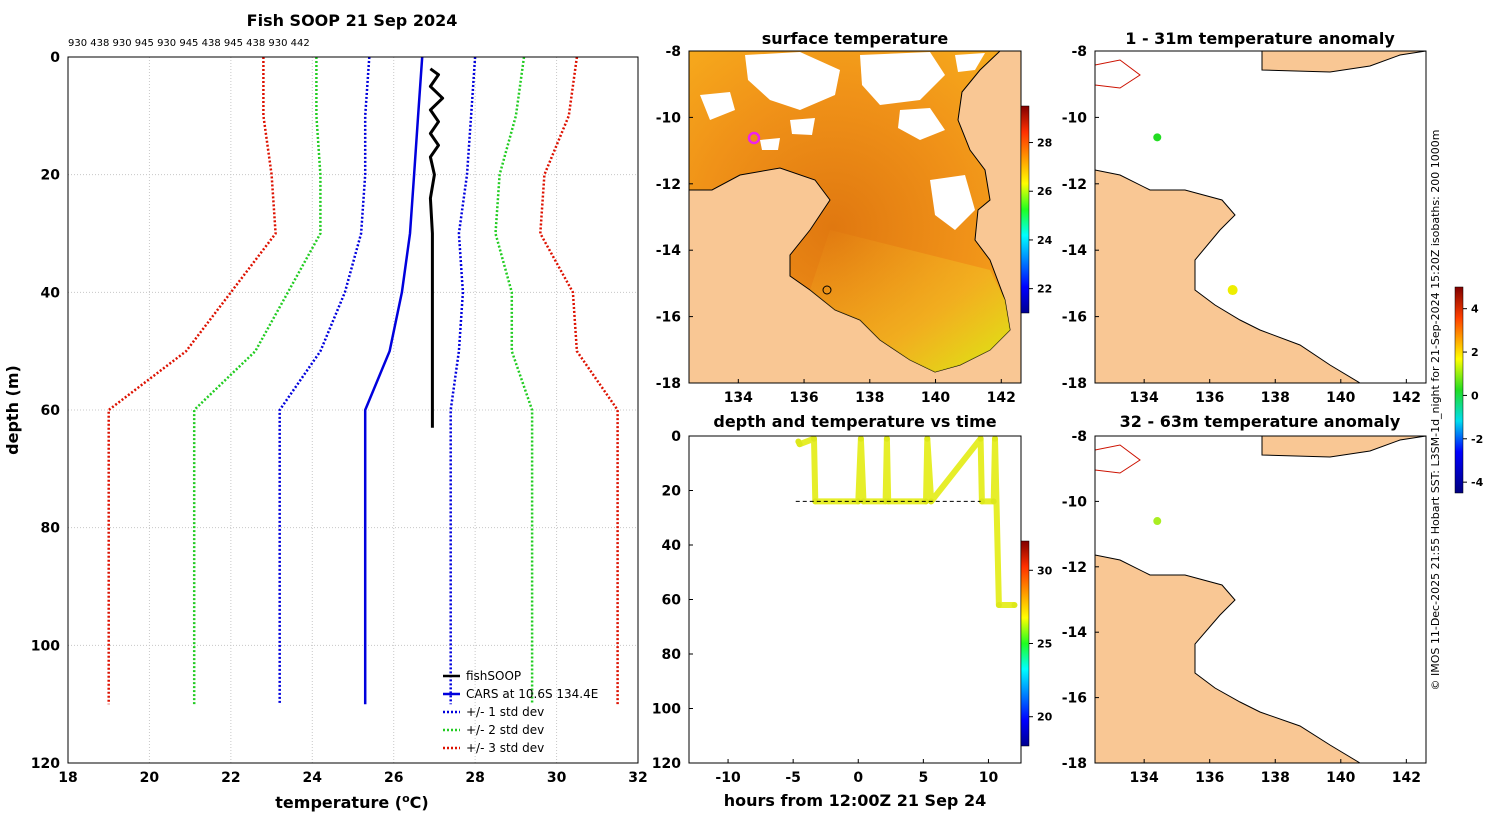  Describe the element at coordinates (666, 764) in the screenshot. I see `time-ytick-label: 120` at that location.